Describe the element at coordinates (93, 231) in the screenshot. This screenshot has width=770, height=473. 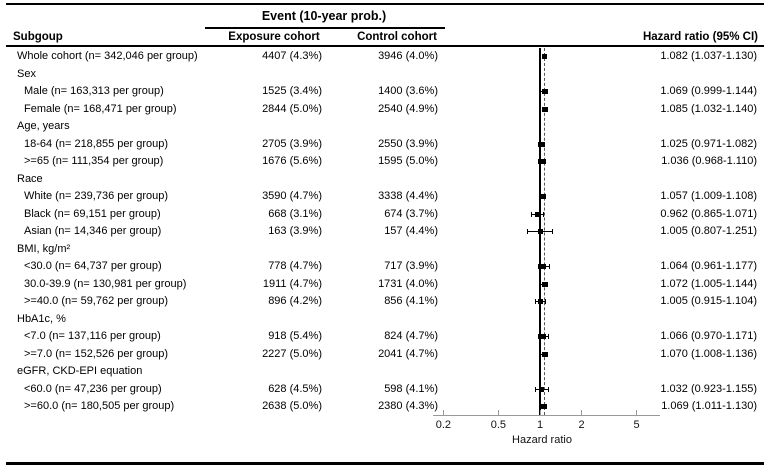
I see `subgroup-label: Asian (n= 14,346 per group)` at that location.